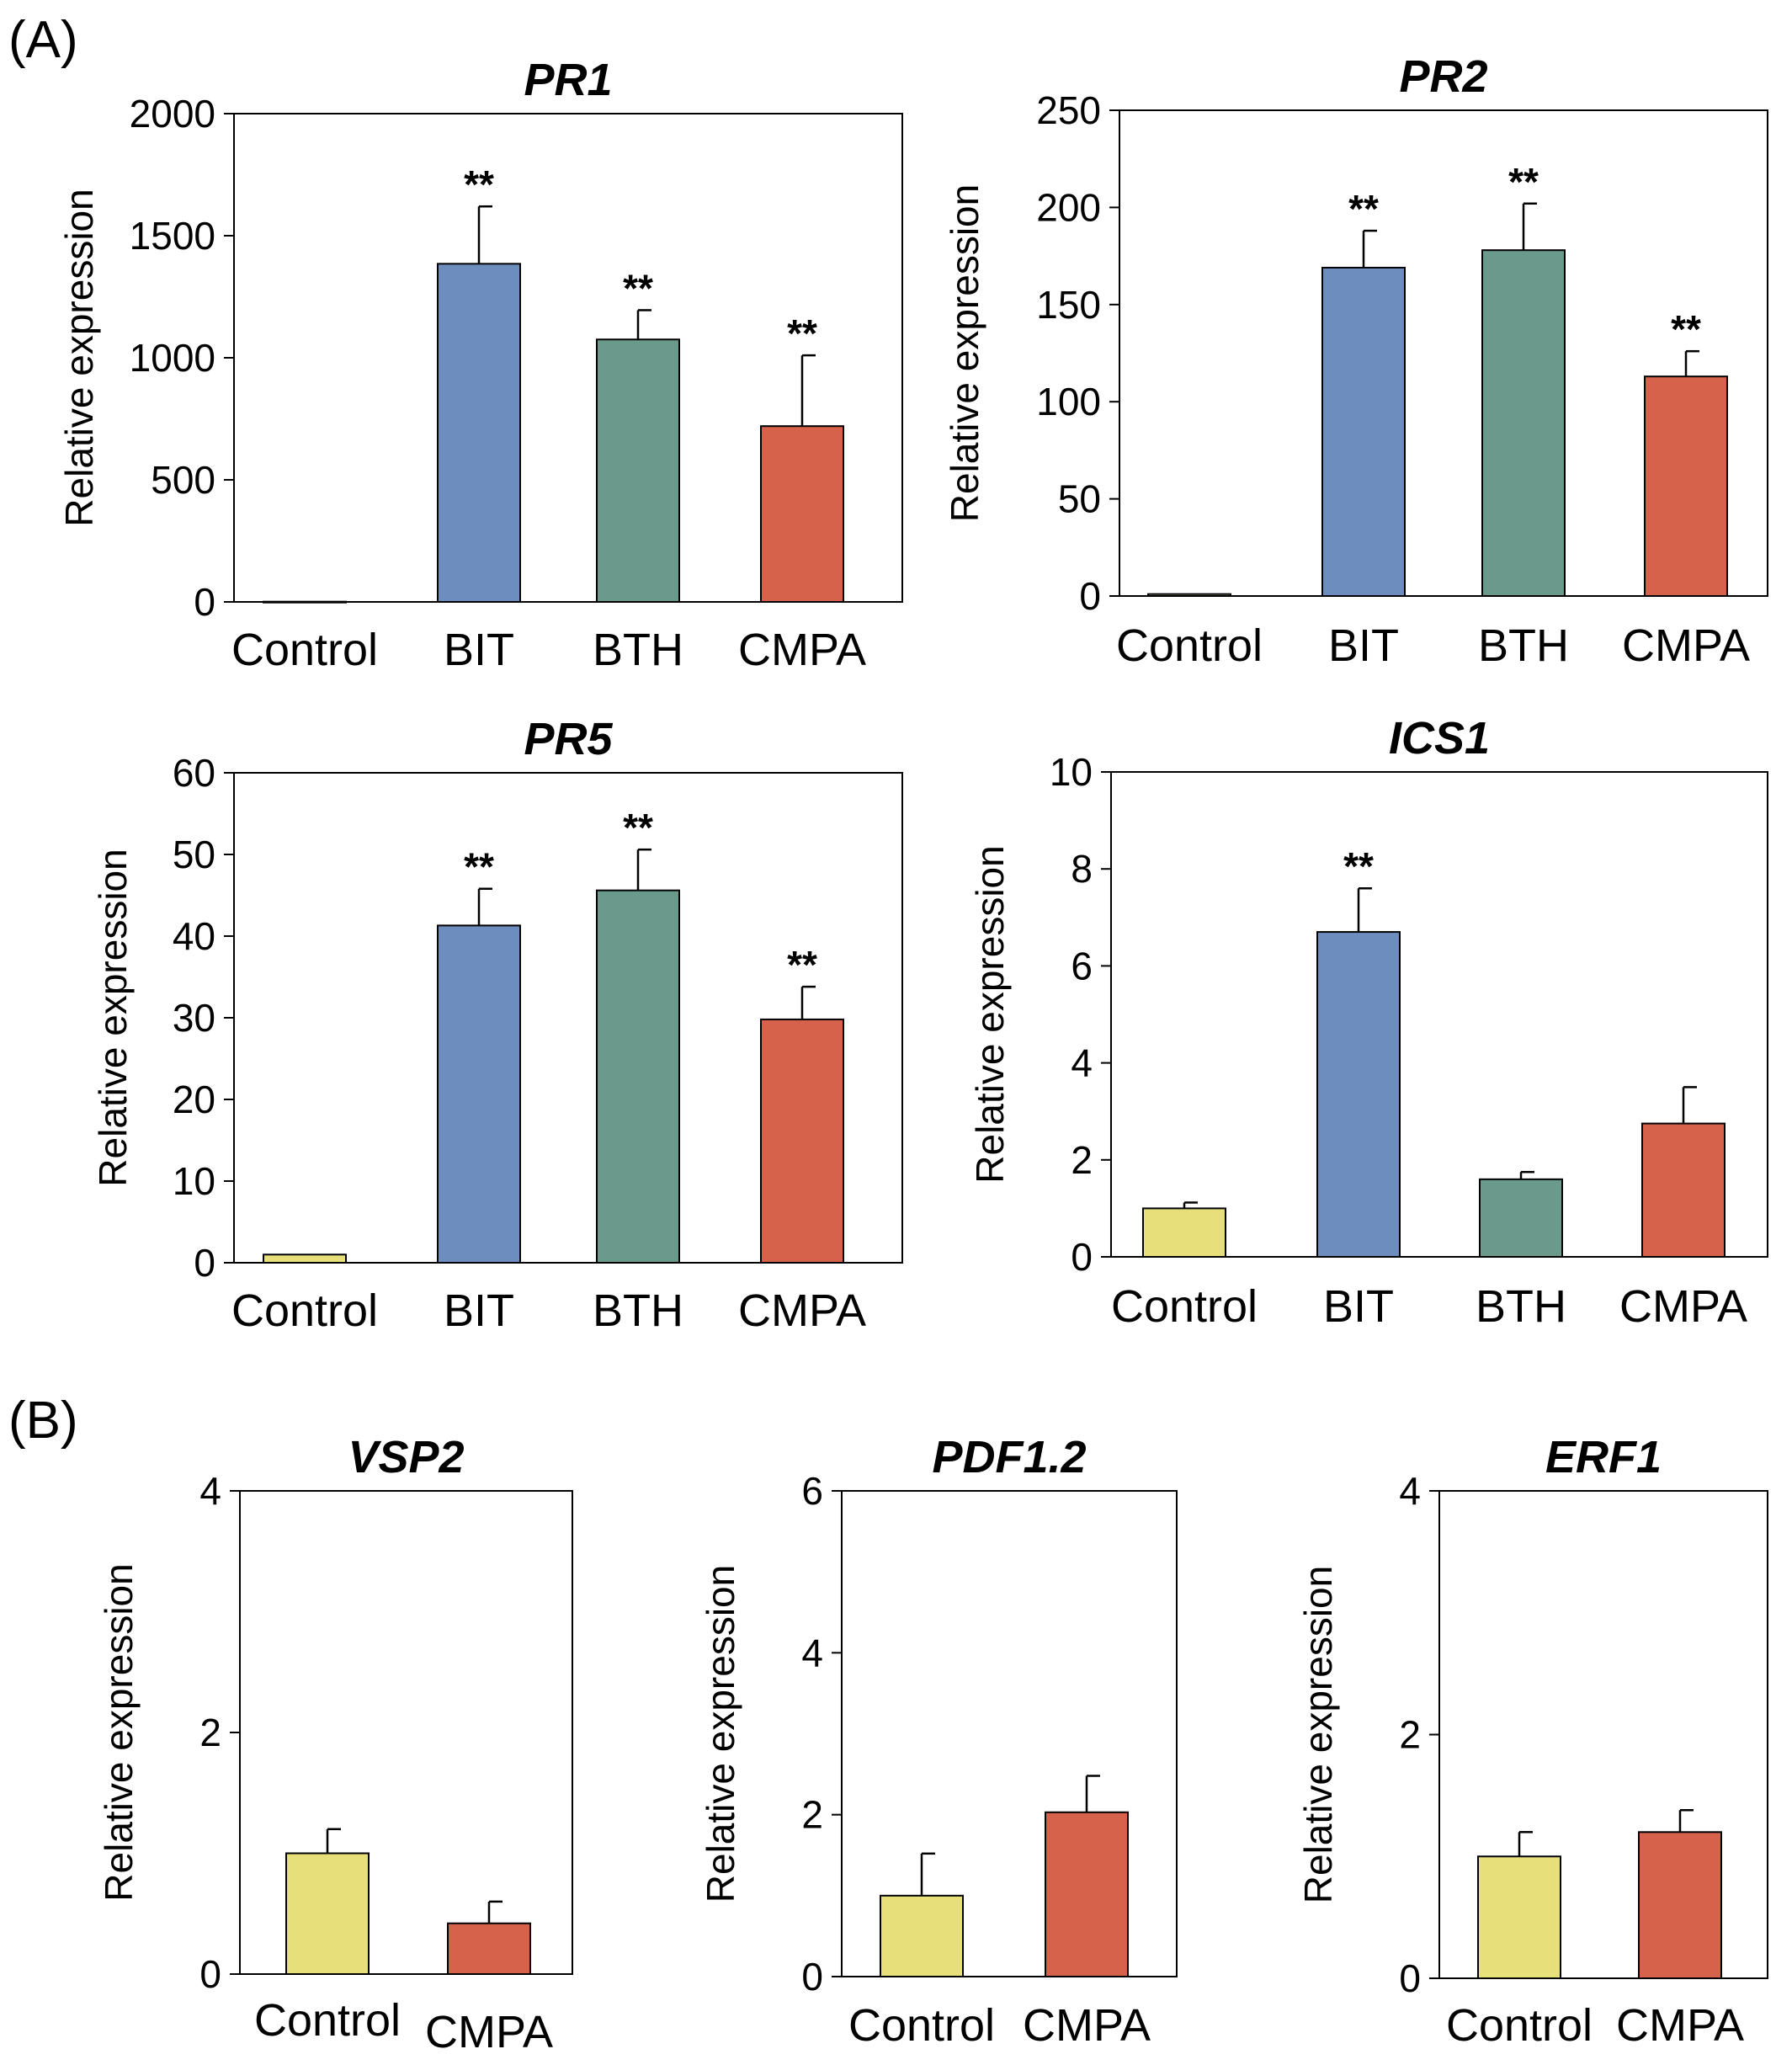 Image resolution: width=1792 pixels, height=2065 pixels. Describe the element at coordinates (43, 1421) in the screenshot. I see `panel-label-b: (B)` at that location.